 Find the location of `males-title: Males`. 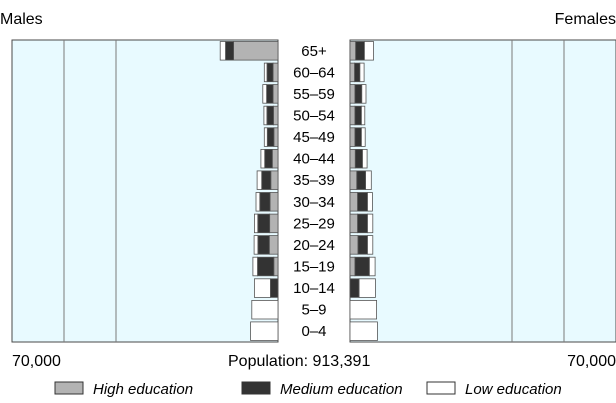

males-title: Males is located at coordinates (21, 19).